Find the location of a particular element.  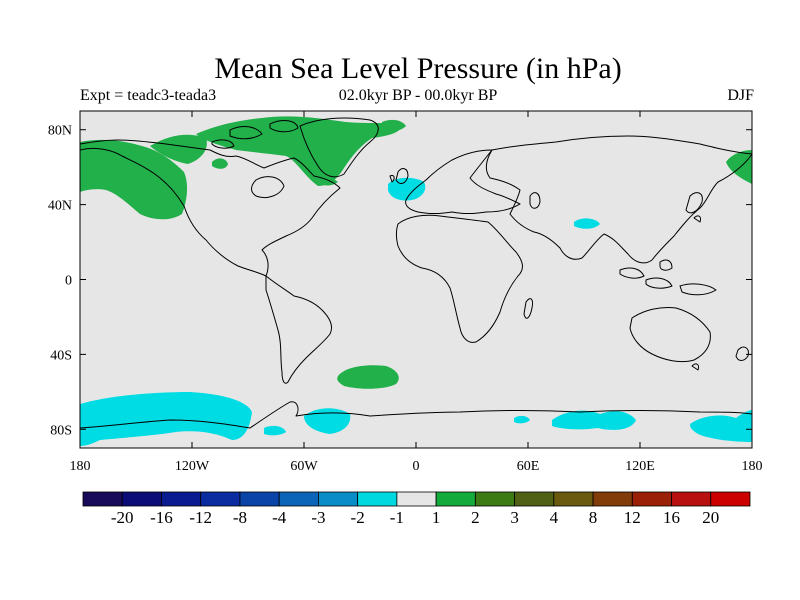

x-tick-label: 60W is located at coordinates (304, 466).